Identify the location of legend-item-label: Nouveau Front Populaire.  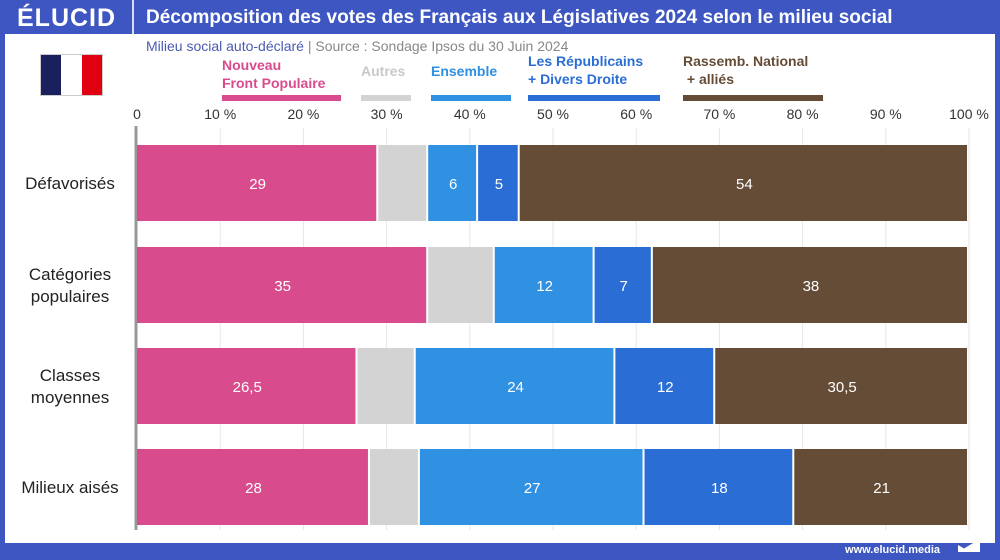
(273, 74).